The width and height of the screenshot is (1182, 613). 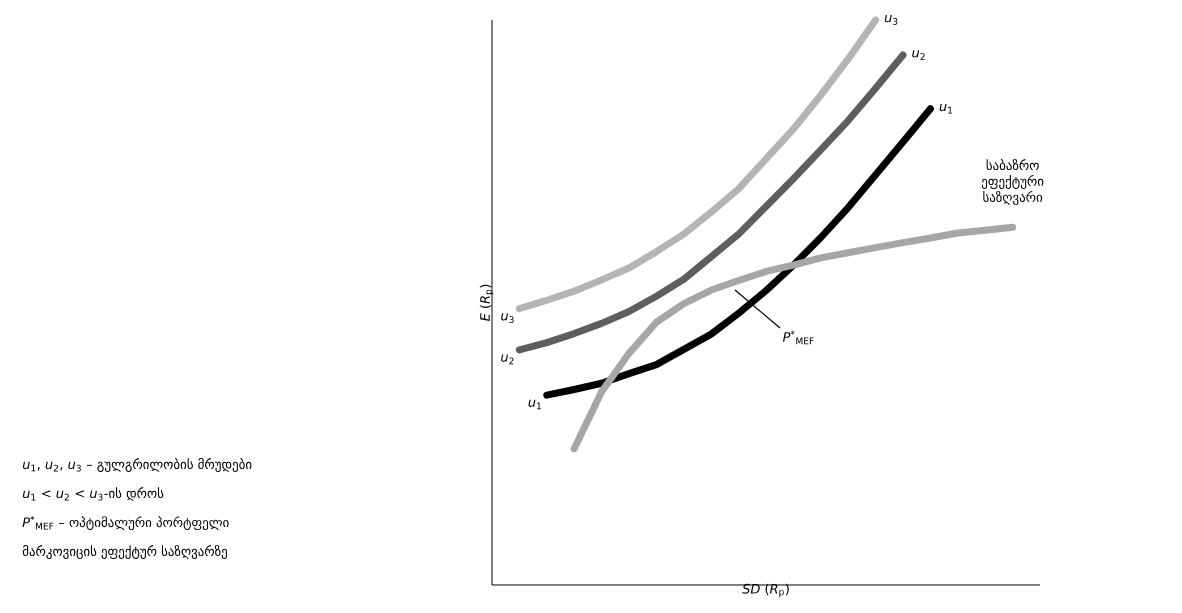 What do you see at coordinates (946, 108) in the screenshot?
I see `text: u$_{1}$` at bounding box center [946, 108].